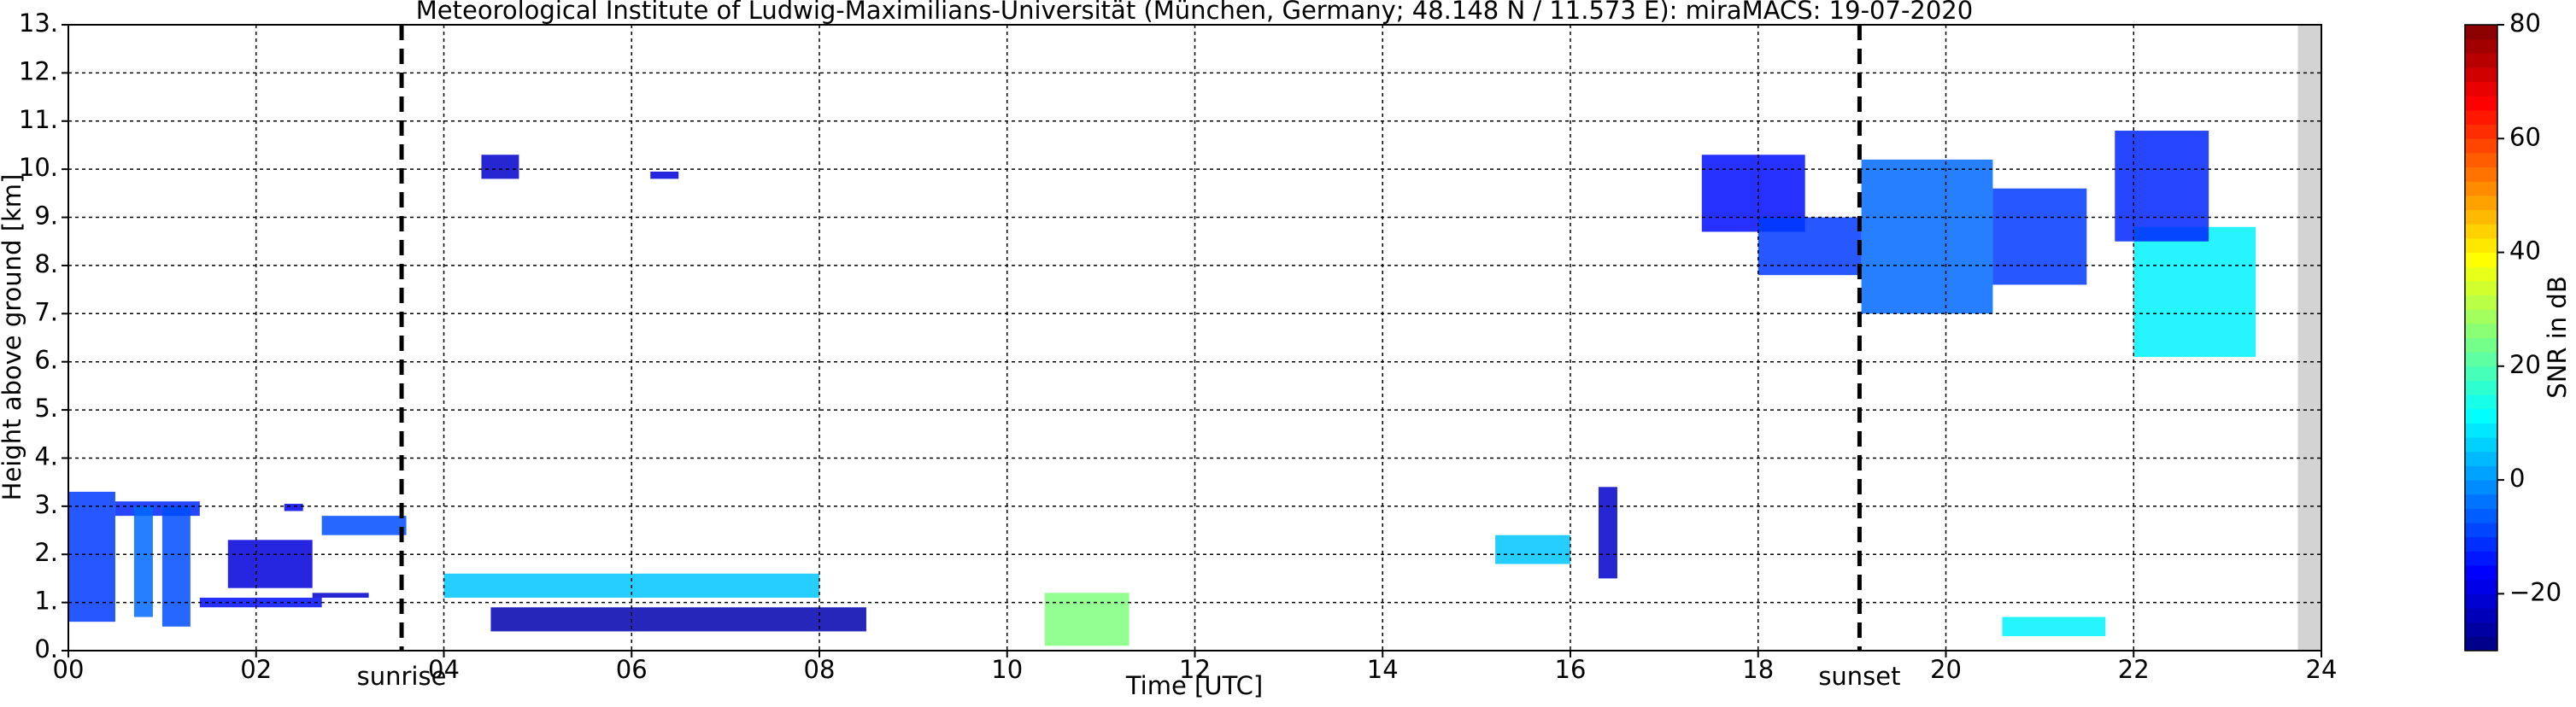  What do you see at coordinates (38, 70) in the screenshot?
I see `y-tick-label: 12.` at bounding box center [38, 70].